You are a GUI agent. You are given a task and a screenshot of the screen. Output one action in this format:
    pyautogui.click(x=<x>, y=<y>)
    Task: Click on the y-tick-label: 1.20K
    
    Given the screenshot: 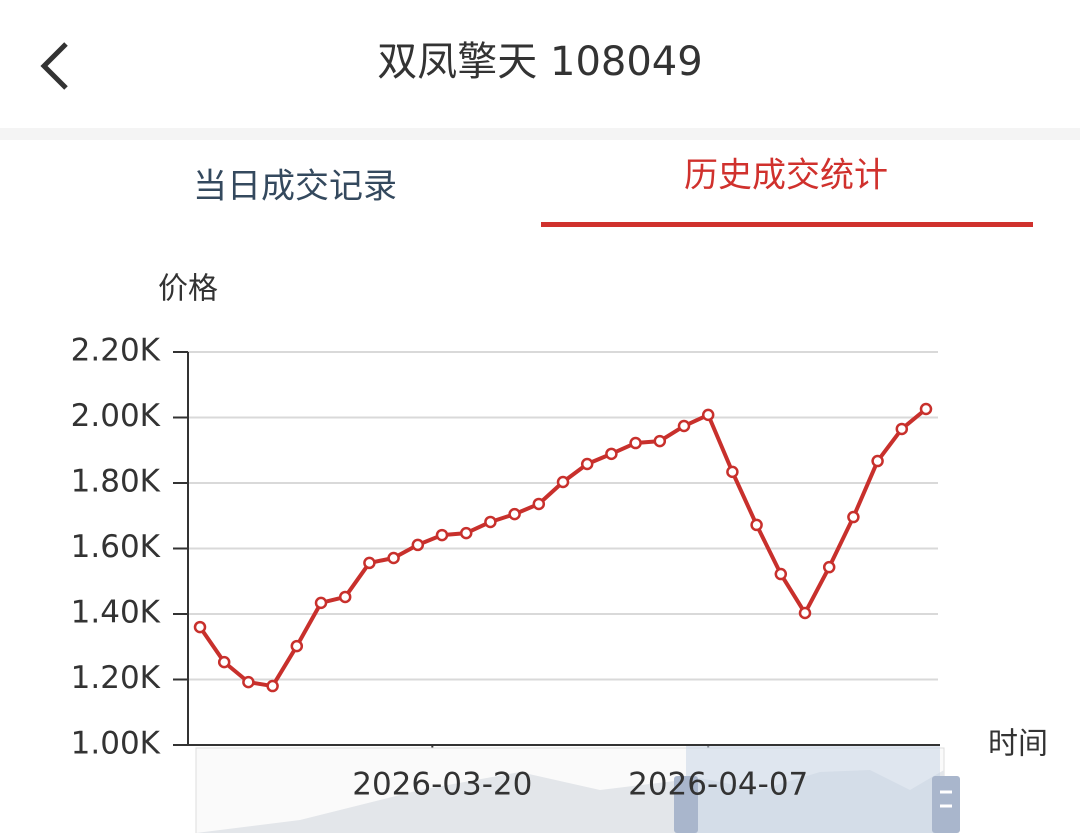 What is the action you would take?
    pyautogui.click(x=116, y=678)
    